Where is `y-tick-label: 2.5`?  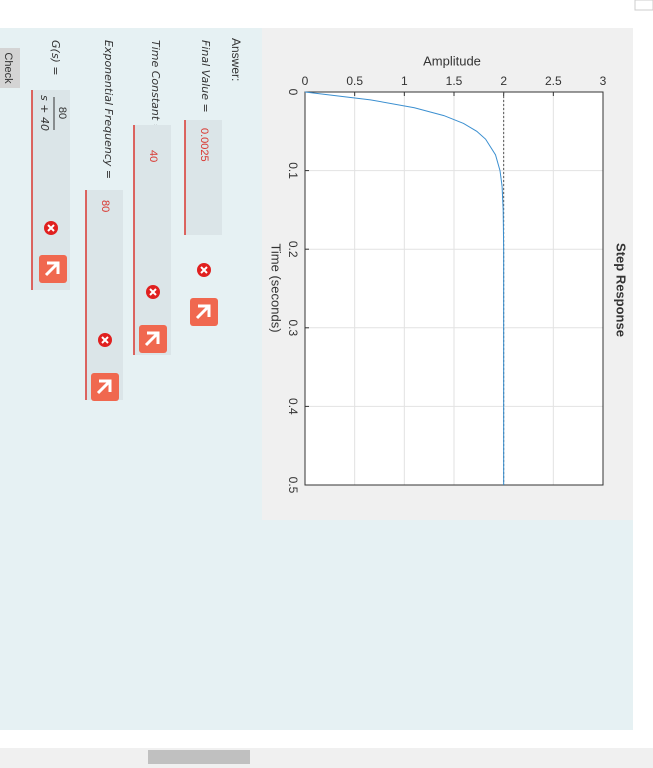 y-tick-label: 2.5 is located at coordinates (553, 81).